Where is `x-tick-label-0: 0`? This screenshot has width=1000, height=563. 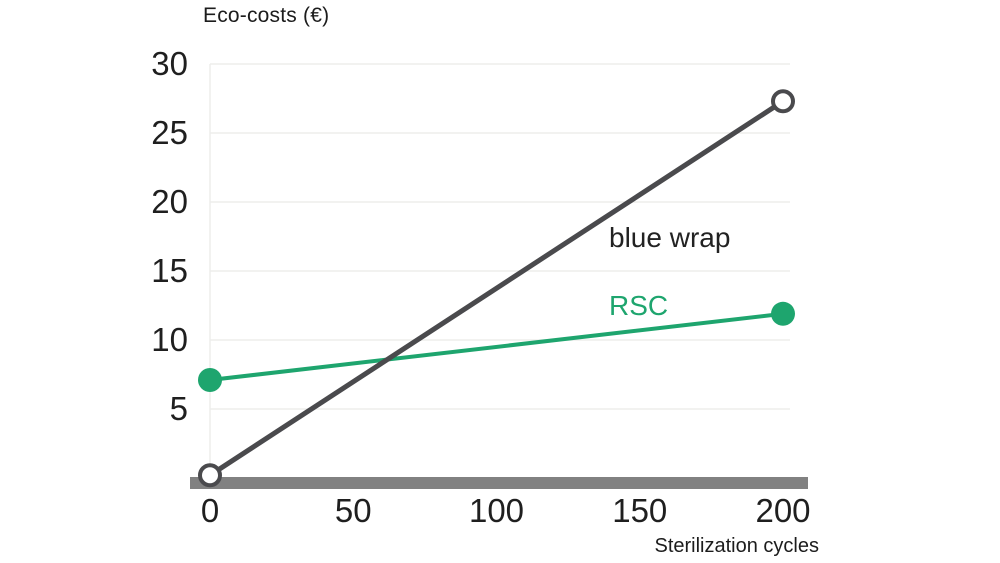
x-tick-label-0: 0 is located at coordinates (210, 510).